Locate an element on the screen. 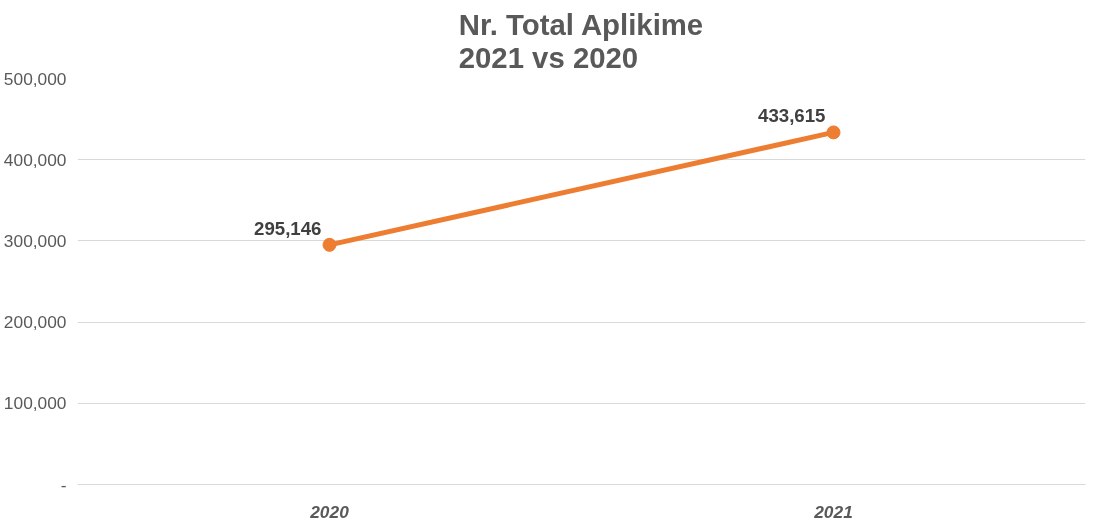  data-label: 295,146 is located at coordinates (288, 228).